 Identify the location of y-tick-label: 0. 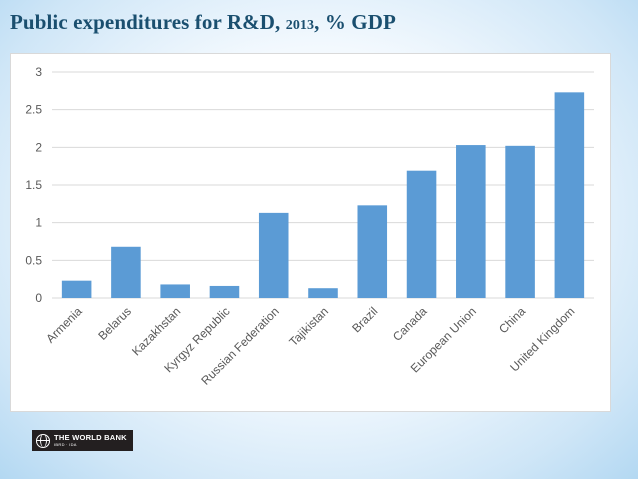
(38, 298).